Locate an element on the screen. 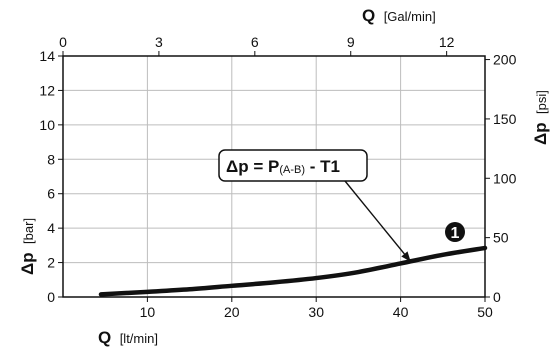 The width and height of the screenshot is (554, 350). top-axis-title: Q [Gal/min] is located at coordinates (399, 15).